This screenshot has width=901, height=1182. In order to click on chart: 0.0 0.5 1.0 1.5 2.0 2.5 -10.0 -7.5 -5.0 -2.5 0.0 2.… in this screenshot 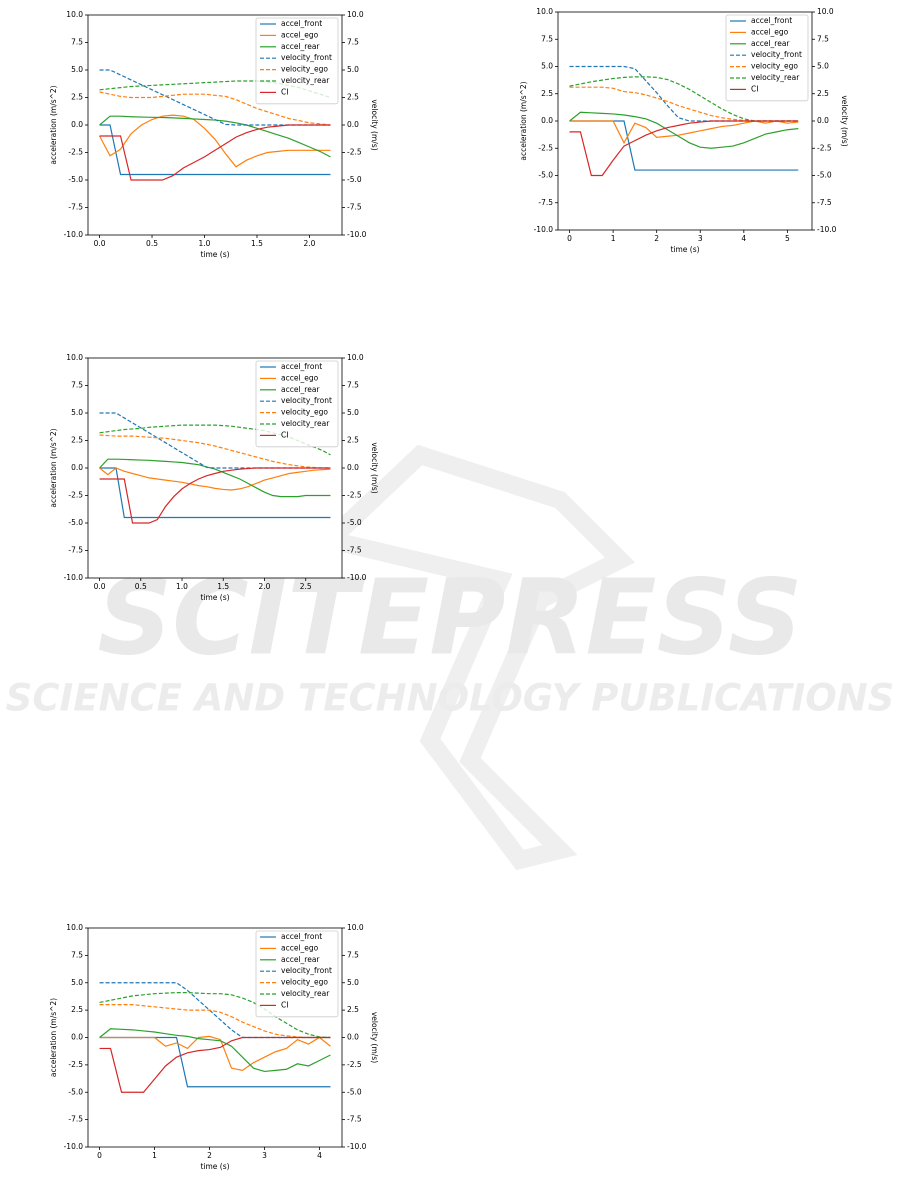, I will do `click(214, 477)`.